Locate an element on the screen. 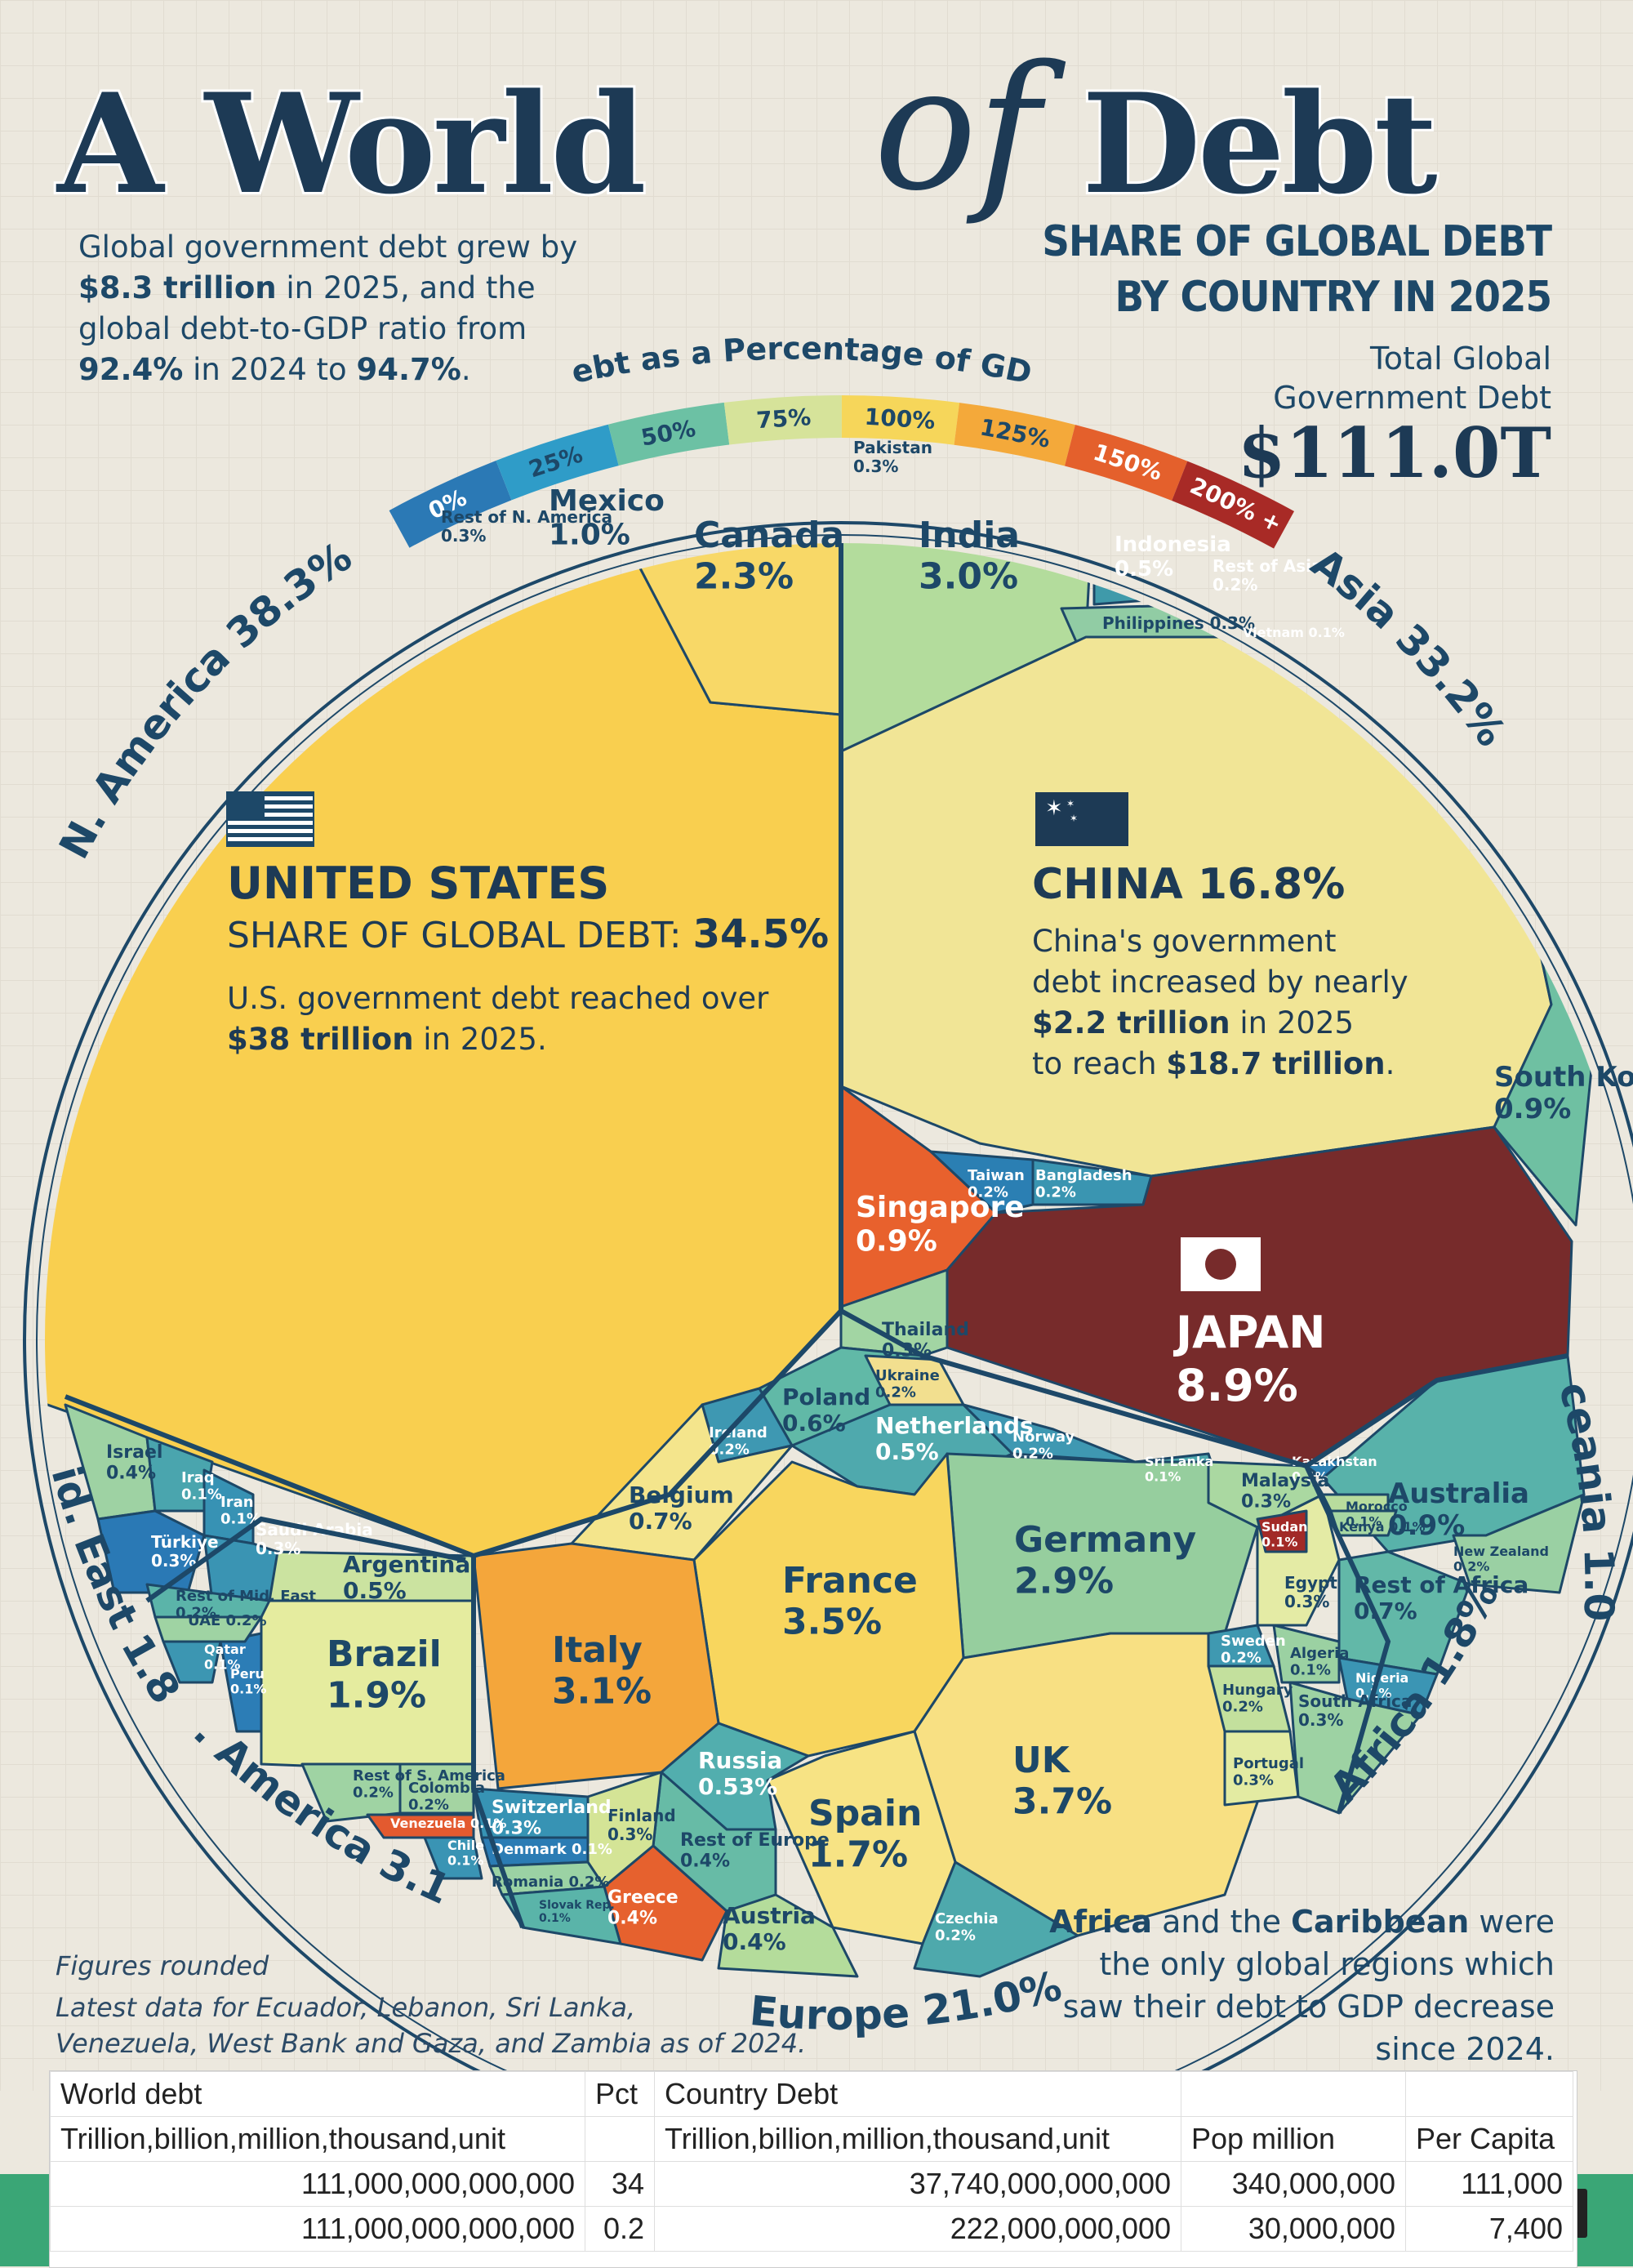  cell-slovak is located at coordinates (561, 1915).